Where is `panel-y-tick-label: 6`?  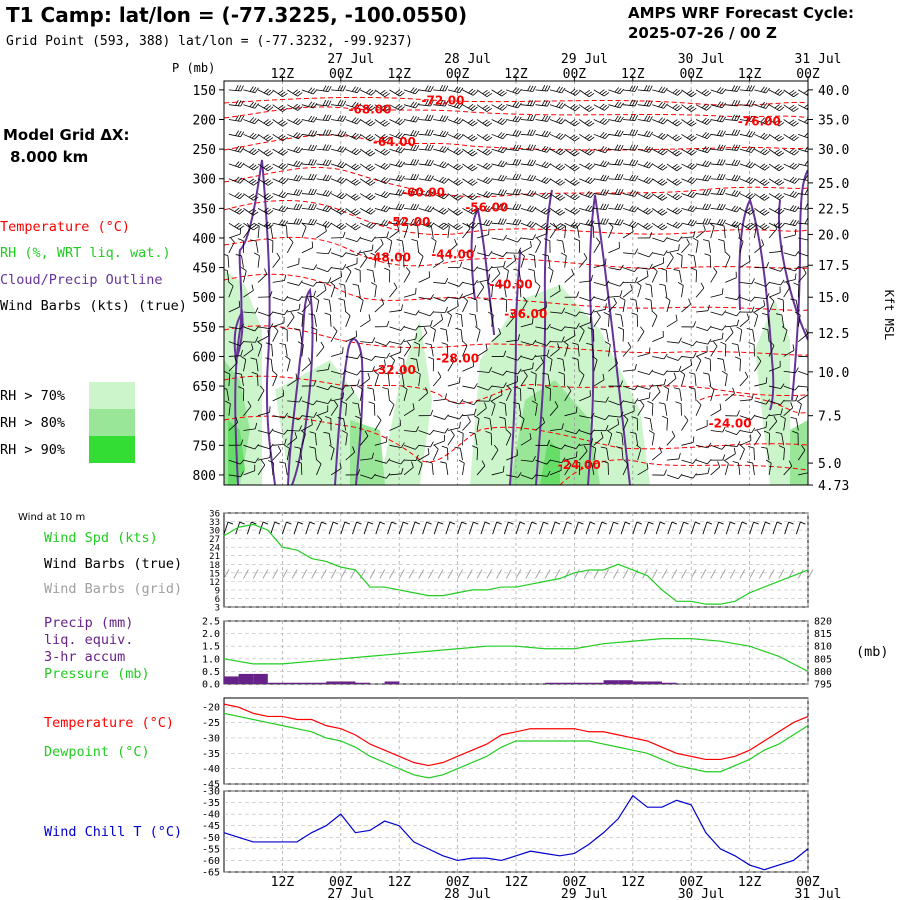
panel-y-tick-label: 6 is located at coordinates (217, 600).